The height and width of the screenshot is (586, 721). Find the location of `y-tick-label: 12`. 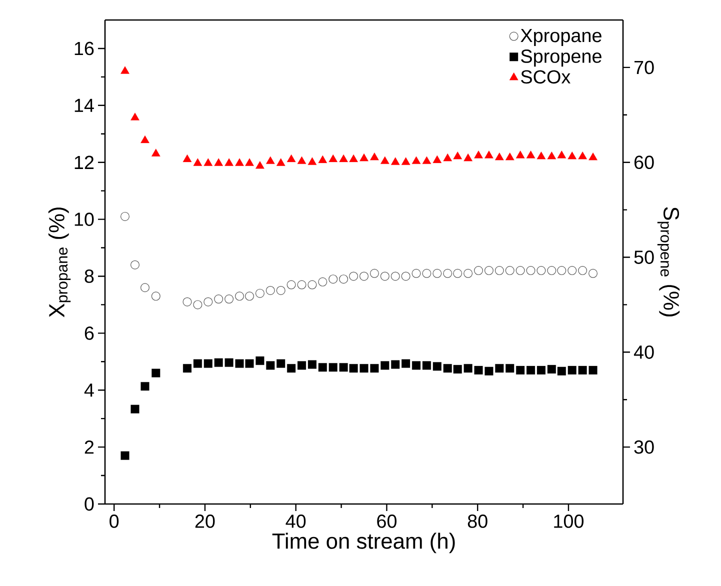

y-tick-label: 12 is located at coordinates (84, 162).